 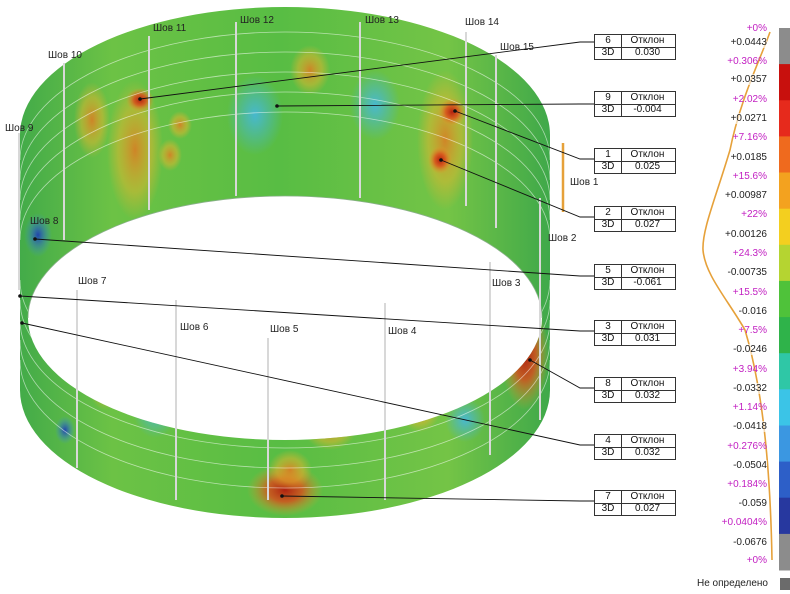 What do you see at coordinates (608, 41) in the screenshot?
I see `callout-number: 6` at bounding box center [608, 41].